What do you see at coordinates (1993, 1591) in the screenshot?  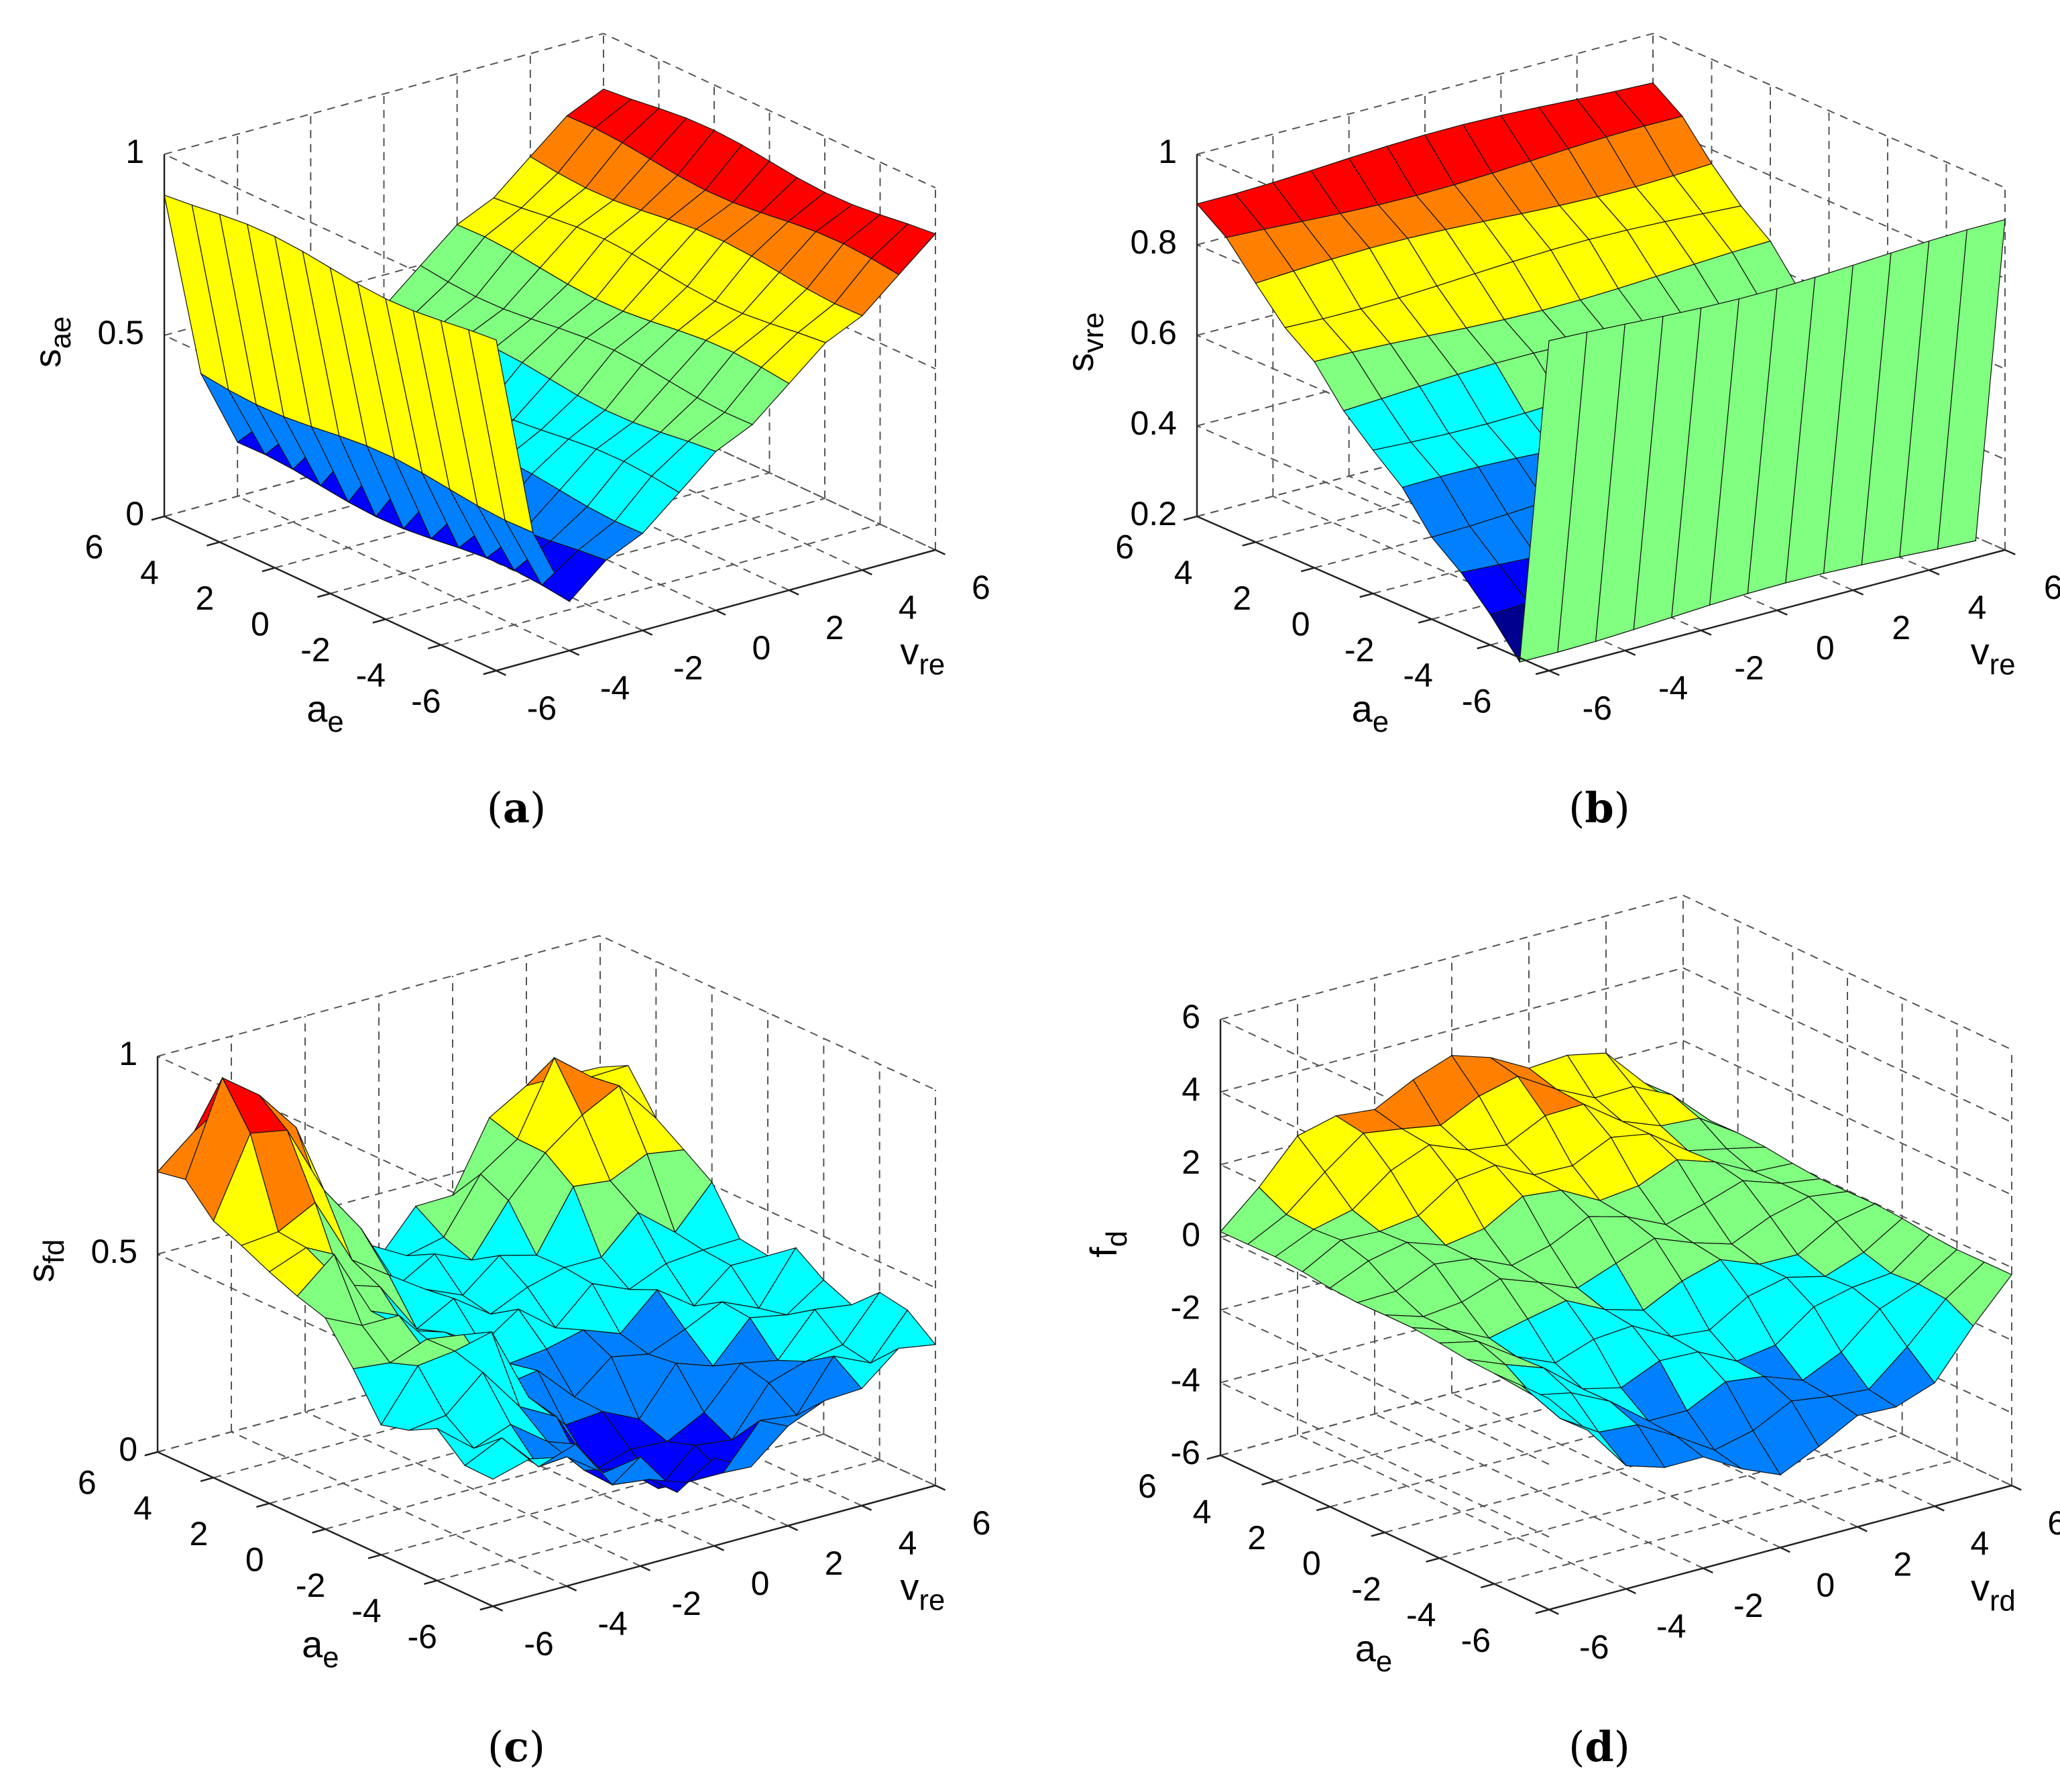 I see `x-axis-label: vrd` at bounding box center [1993, 1591].